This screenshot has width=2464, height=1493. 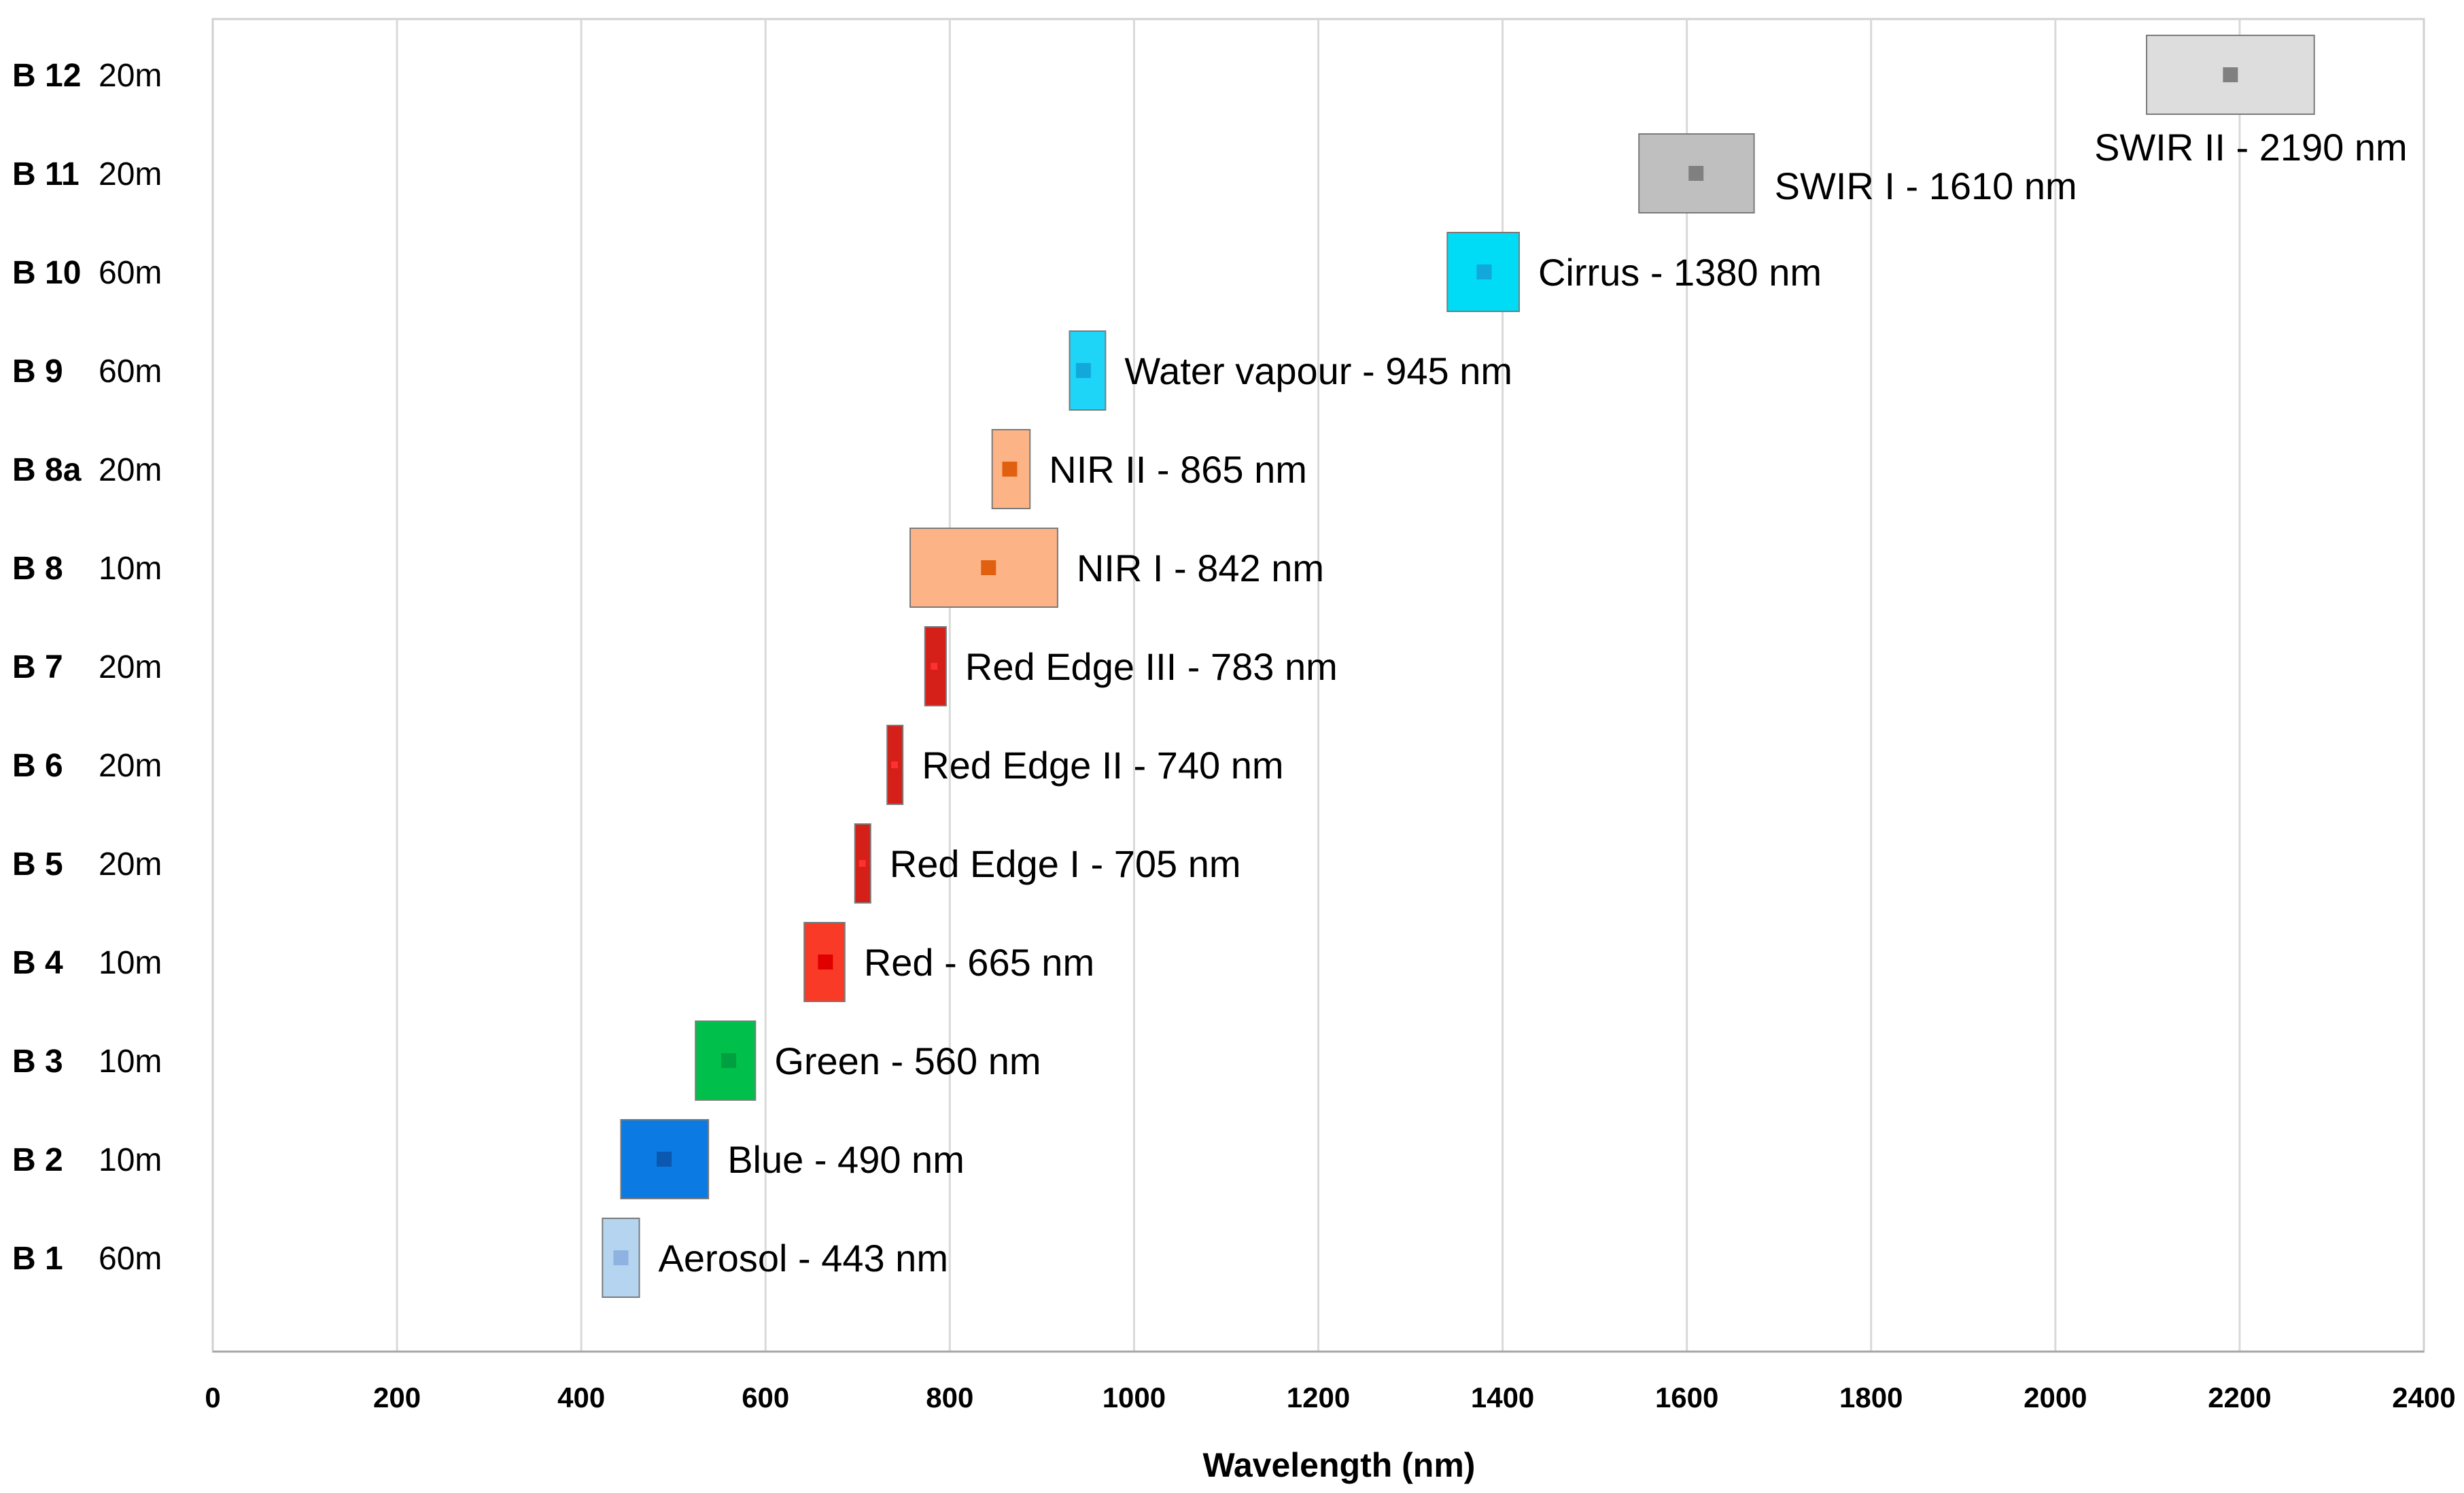 What do you see at coordinates (895, 764) in the screenshot?
I see `band-center-marker-b6` at bounding box center [895, 764].